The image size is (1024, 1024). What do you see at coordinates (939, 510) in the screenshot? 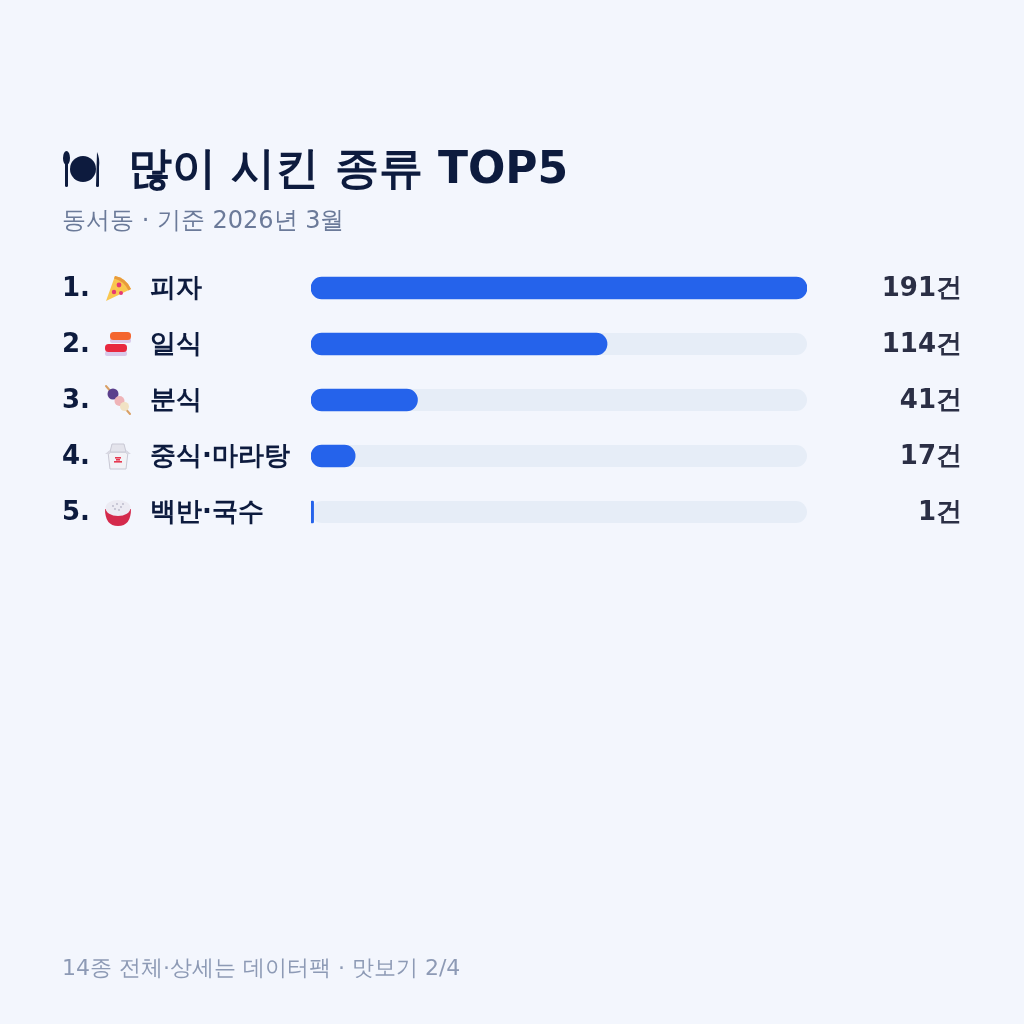
I see `data-label: 1건` at bounding box center [939, 510].